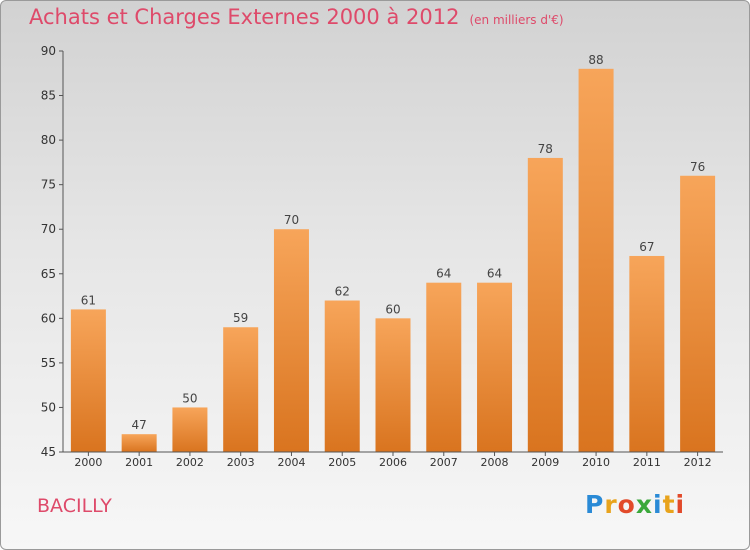 The image size is (750, 550). I want to click on chart-title-text: Achats et Charges Externes 2000 à 2012, so click(244, 17).